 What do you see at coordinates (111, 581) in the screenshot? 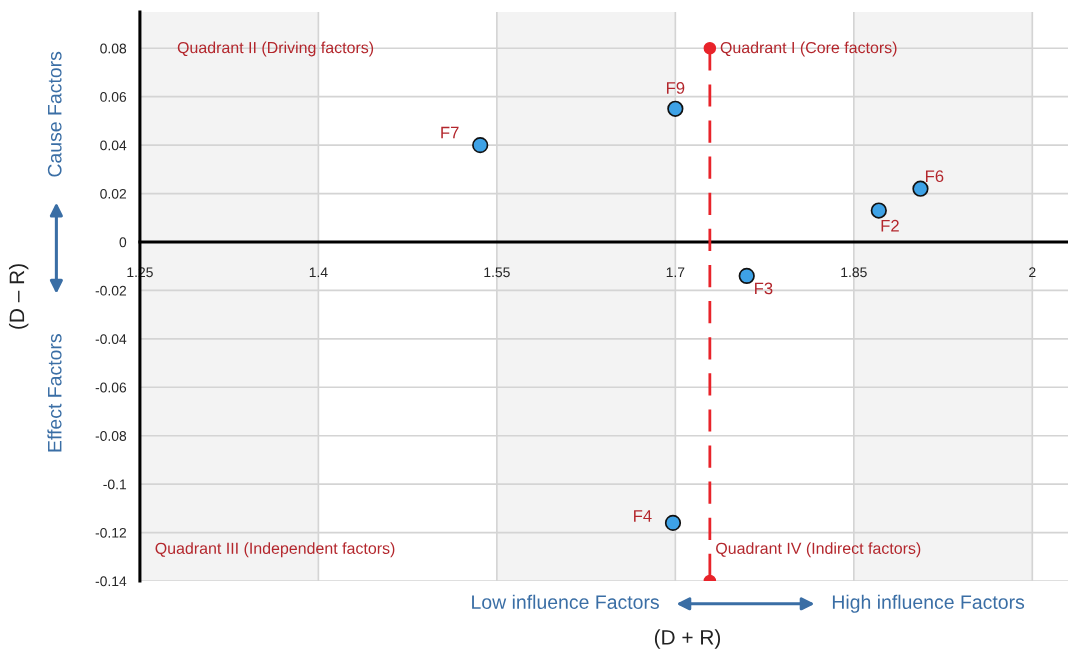
I see `y-tick-label: -0.14` at bounding box center [111, 581].